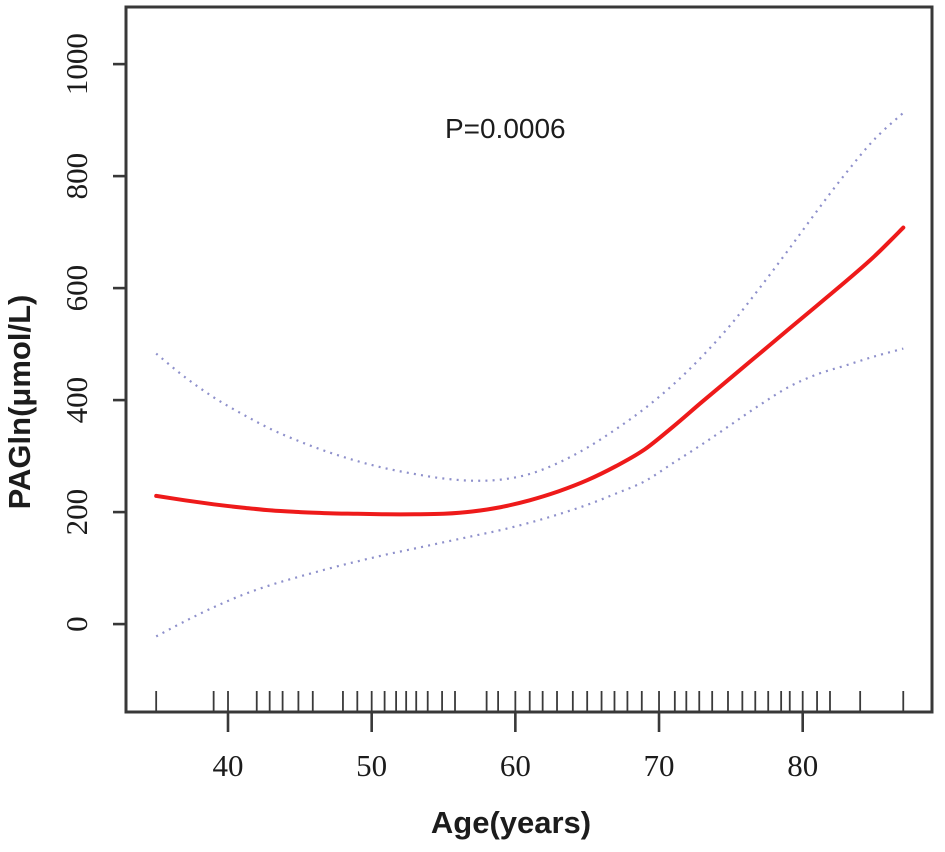 The width and height of the screenshot is (945, 852). I want to click on x-tick-label: 60, so click(515, 765).